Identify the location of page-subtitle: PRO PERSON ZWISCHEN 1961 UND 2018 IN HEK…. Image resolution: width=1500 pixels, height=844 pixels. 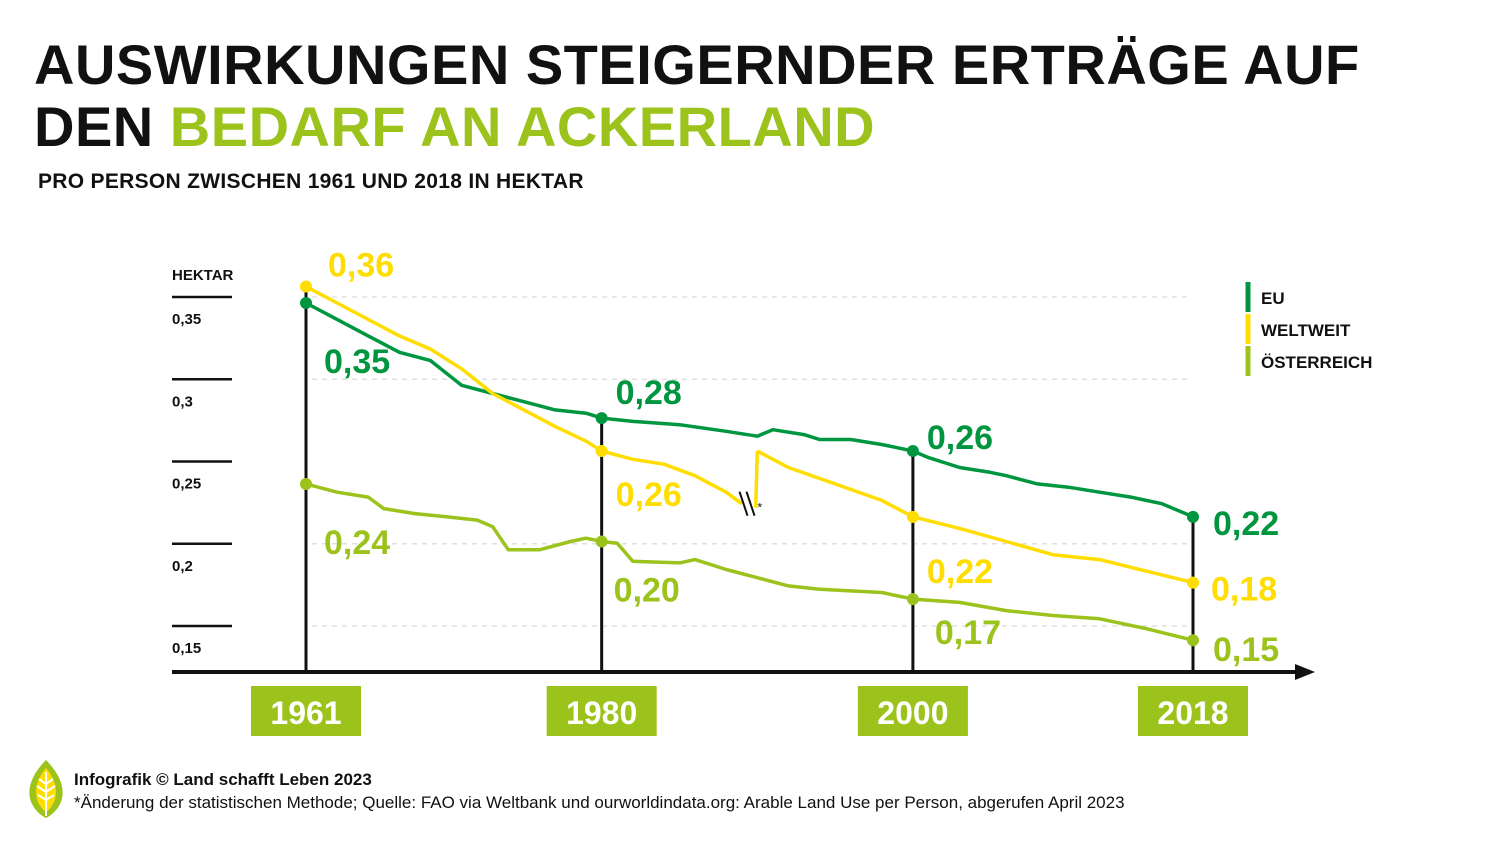
(311, 181).